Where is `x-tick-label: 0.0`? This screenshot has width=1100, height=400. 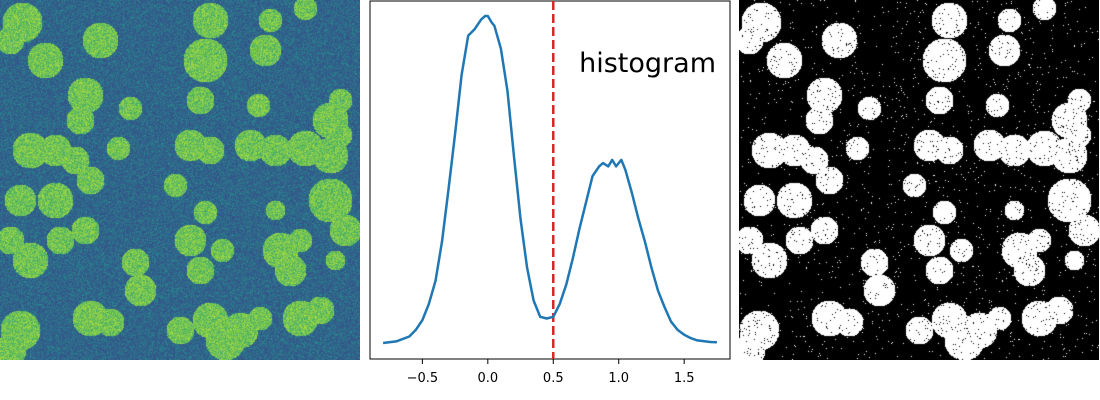
x-tick-label: 0.0 is located at coordinates (487, 378).